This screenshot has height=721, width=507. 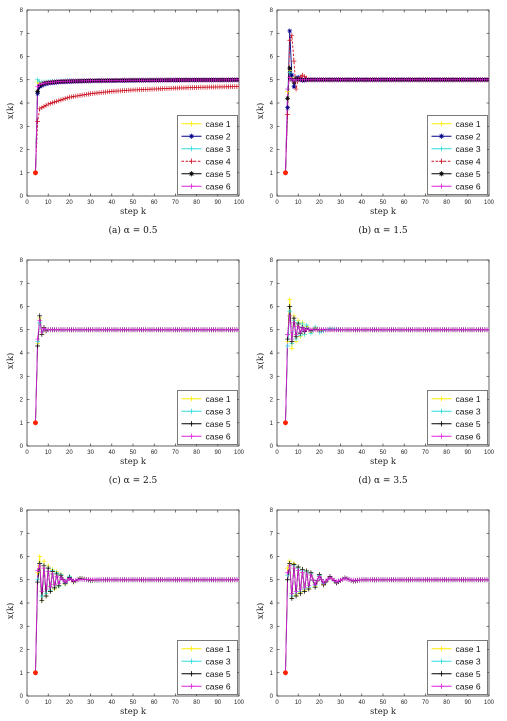 What do you see at coordinates (285, 173) in the screenshot?
I see `initial-point` at bounding box center [285, 173].